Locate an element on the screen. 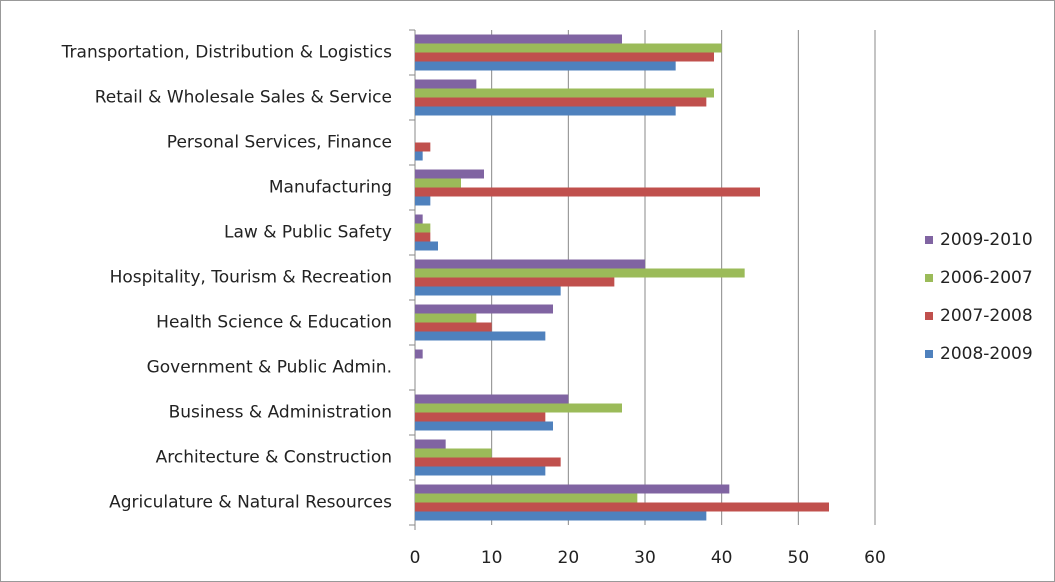  x-tick-label: 20 is located at coordinates (569, 558).